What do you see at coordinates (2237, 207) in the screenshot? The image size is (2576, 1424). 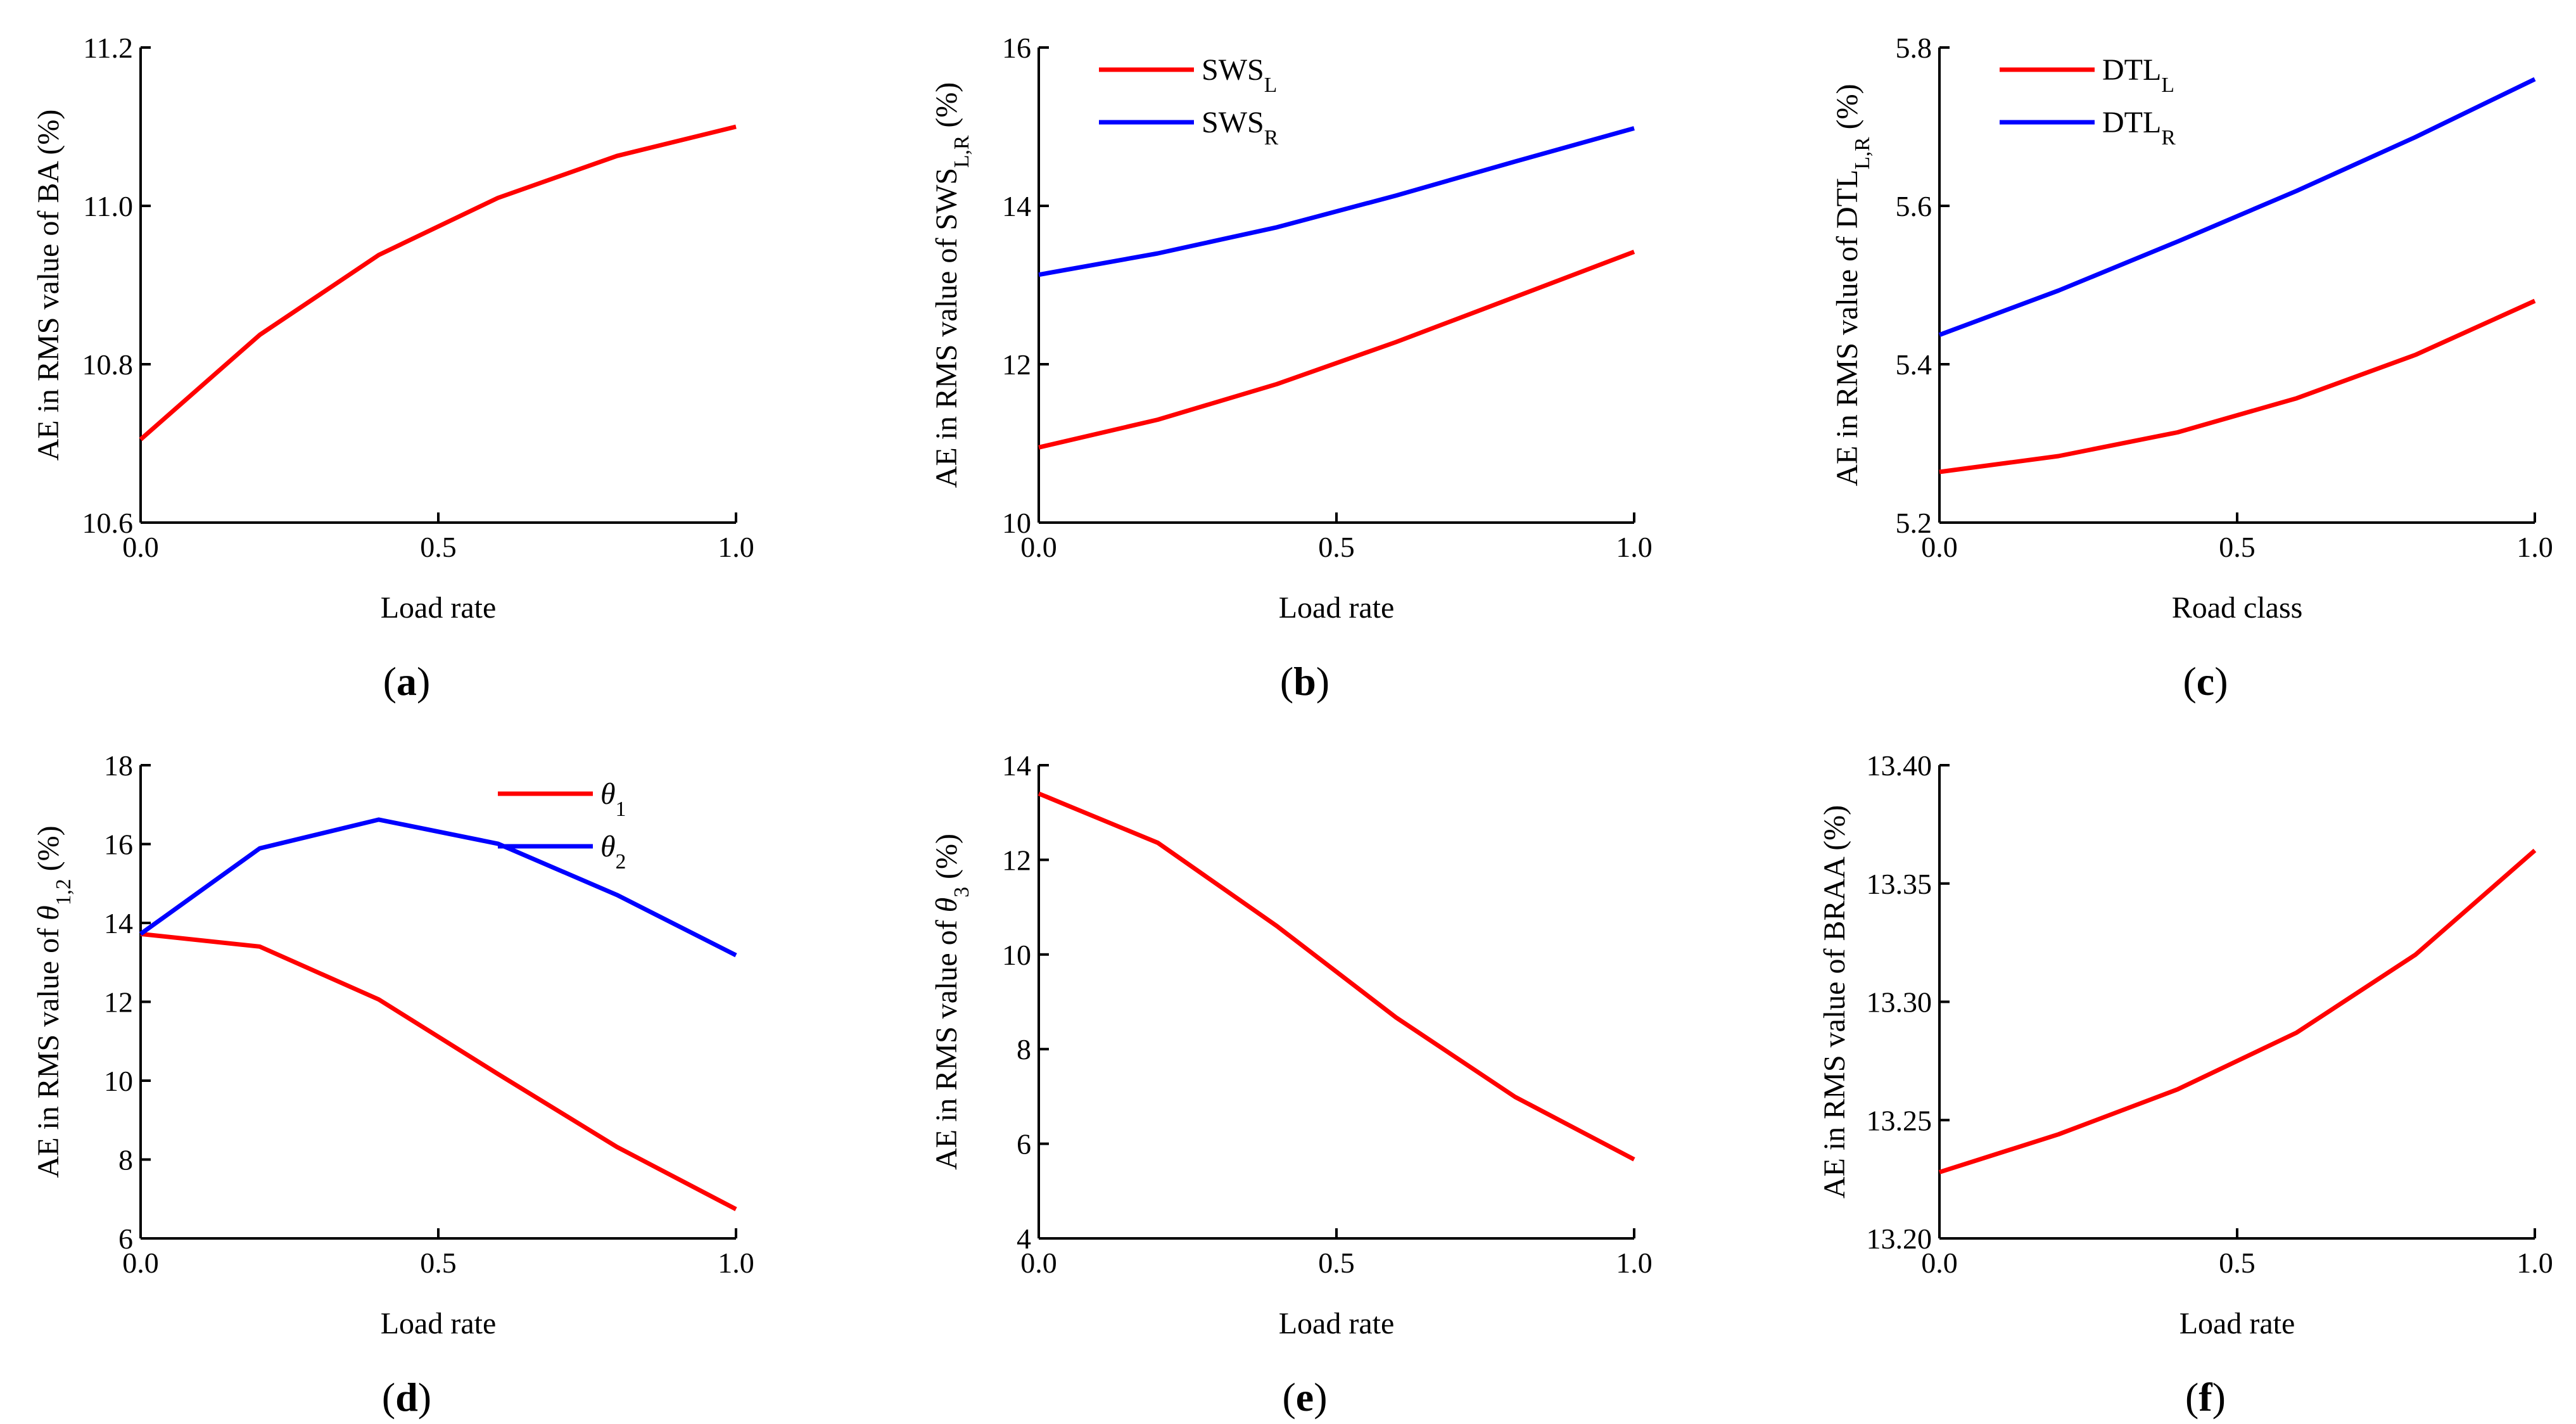 I see `series-line-DTL_R` at bounding box center [2237, 207].